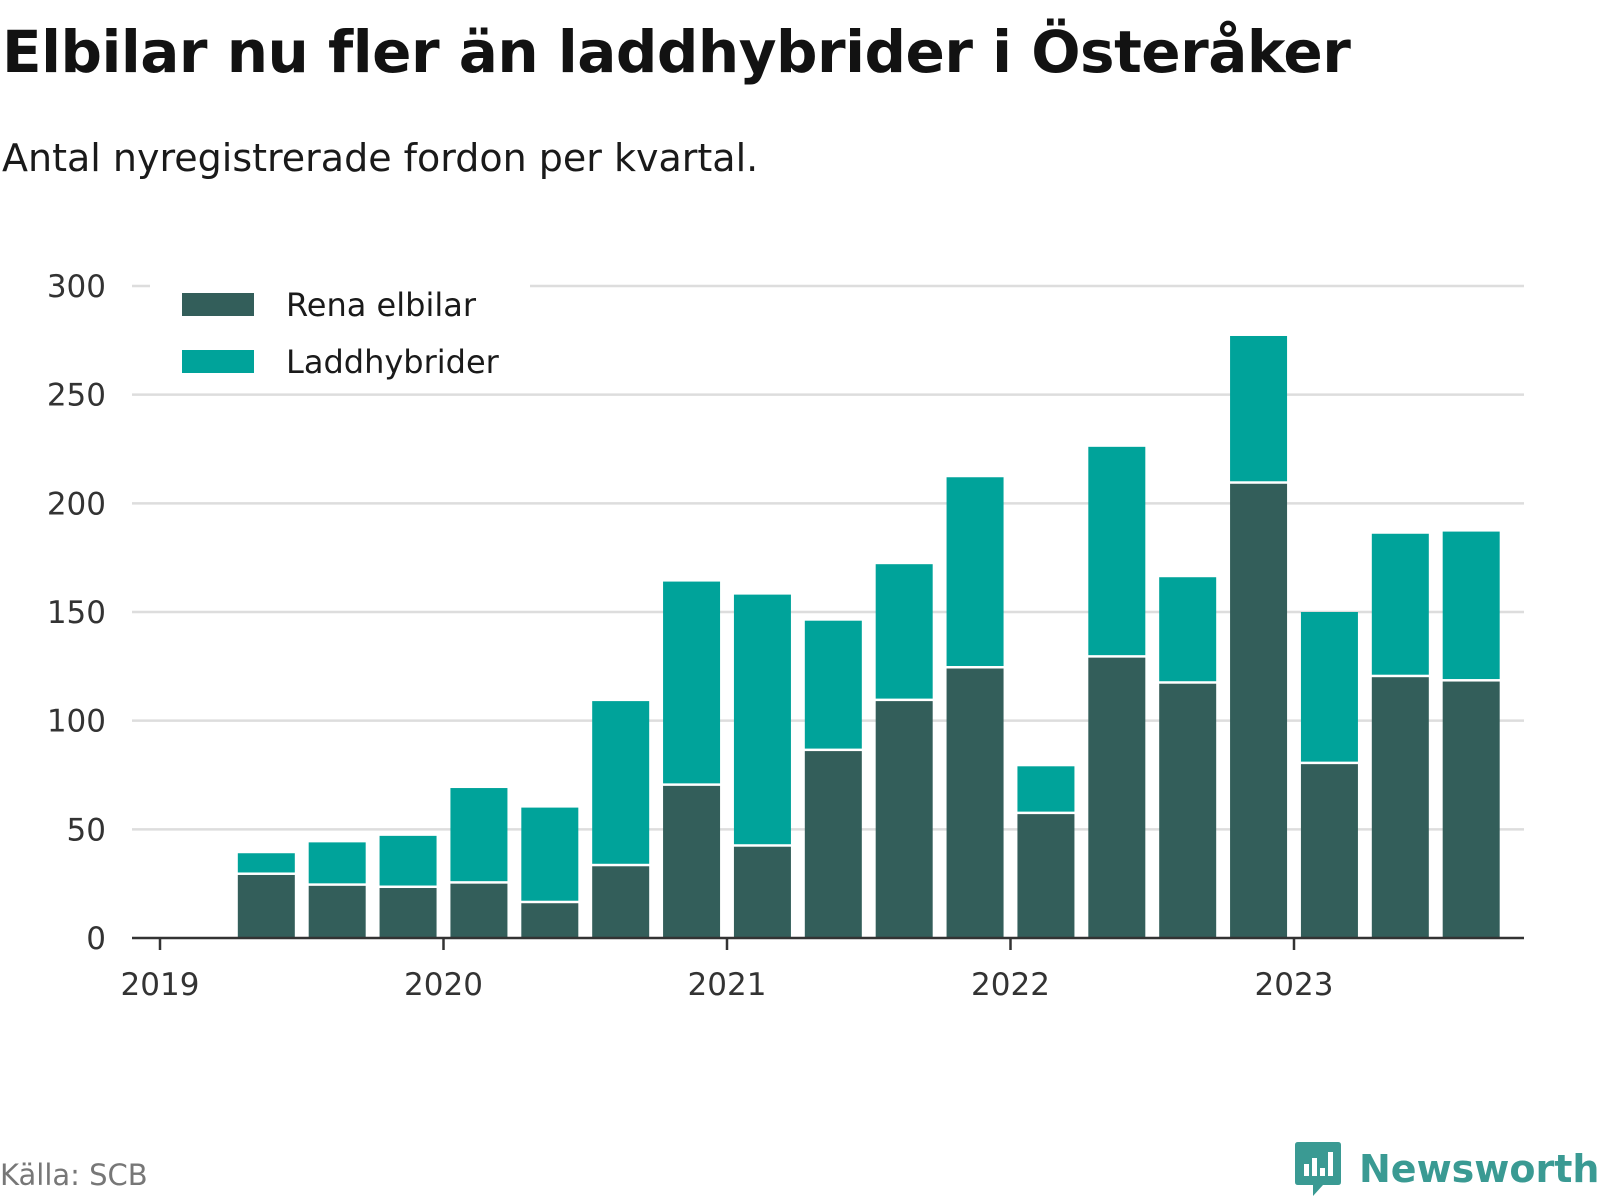 This screenshot has width=1600, height=1200. I want to click on newsworthy-logo-icon, so click(1318, 1169).